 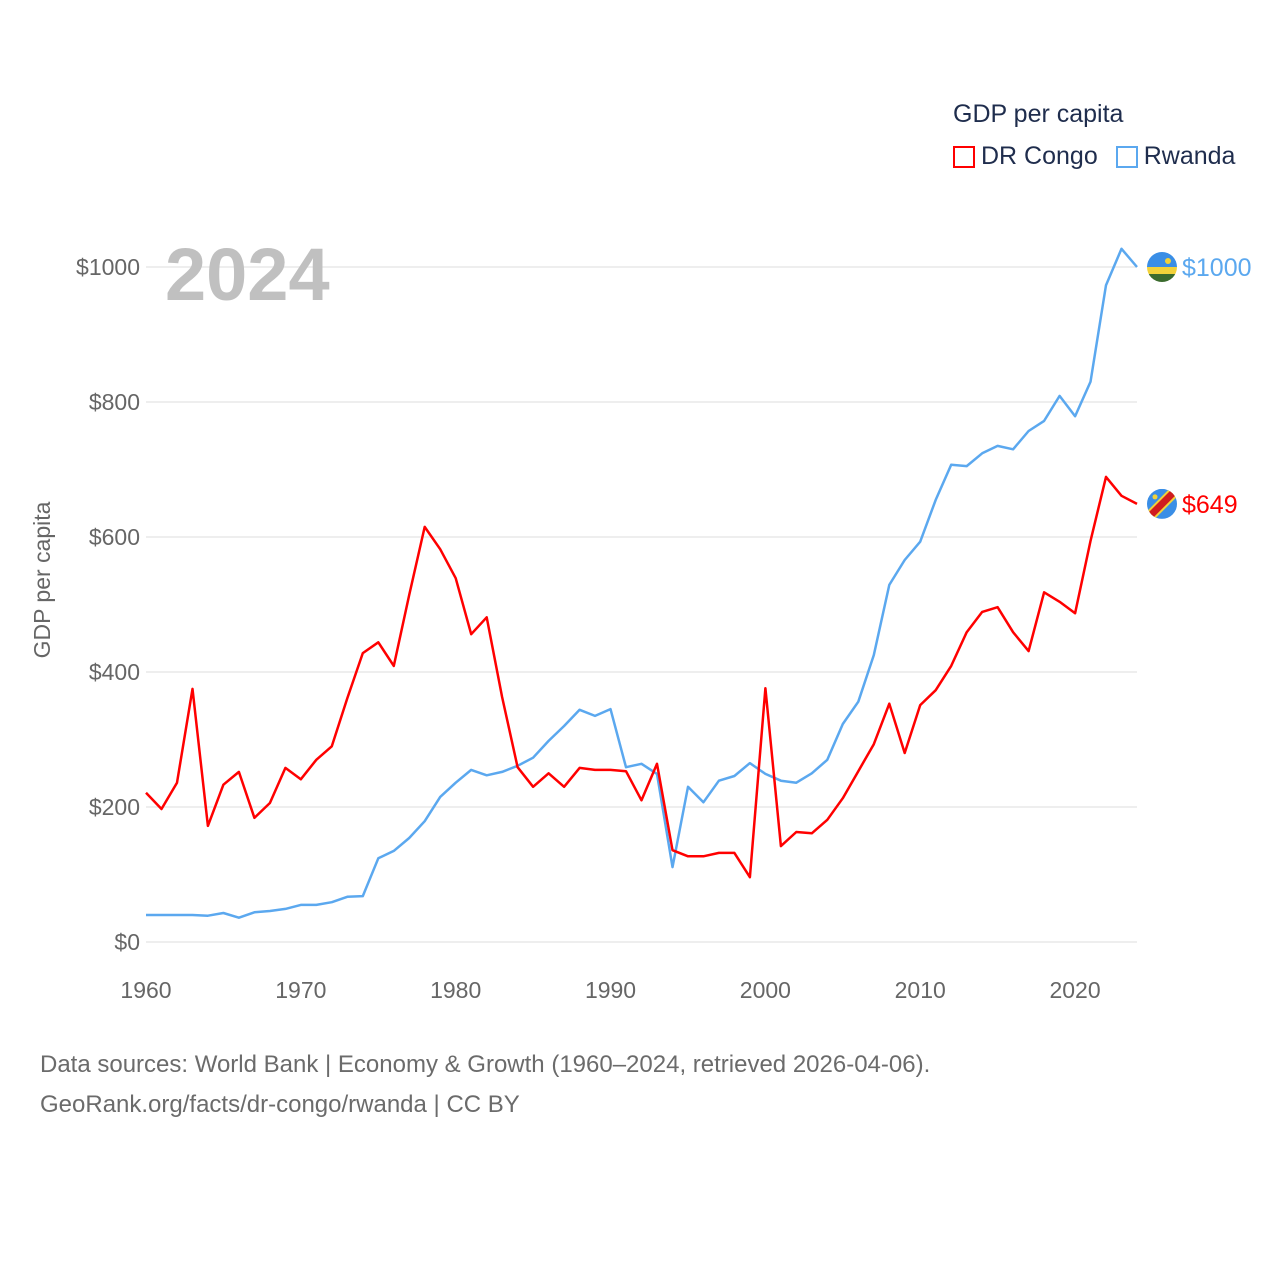 What do you see at coordinates (1189, 156) in the screenshot?
I see `legend-label: Rwanda` at bounding box center [1189, 156].